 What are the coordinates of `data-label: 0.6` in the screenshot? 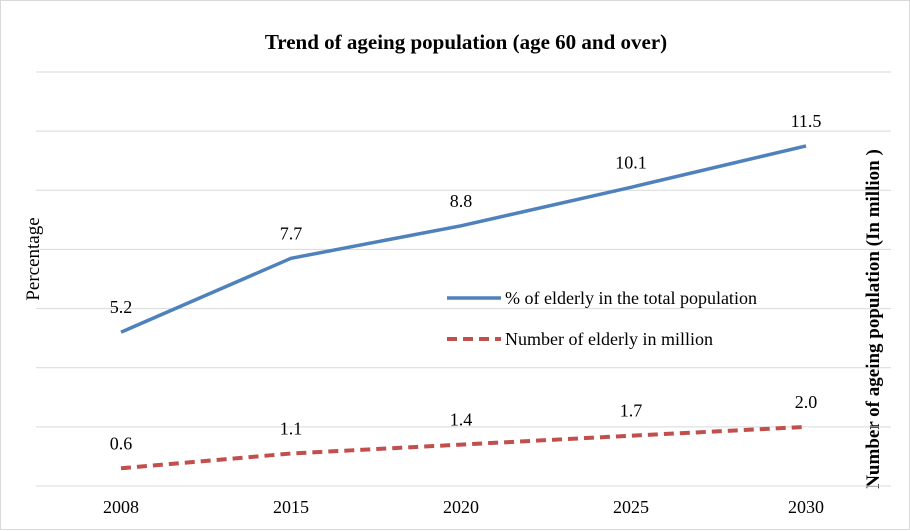 It's located at (121, 443).